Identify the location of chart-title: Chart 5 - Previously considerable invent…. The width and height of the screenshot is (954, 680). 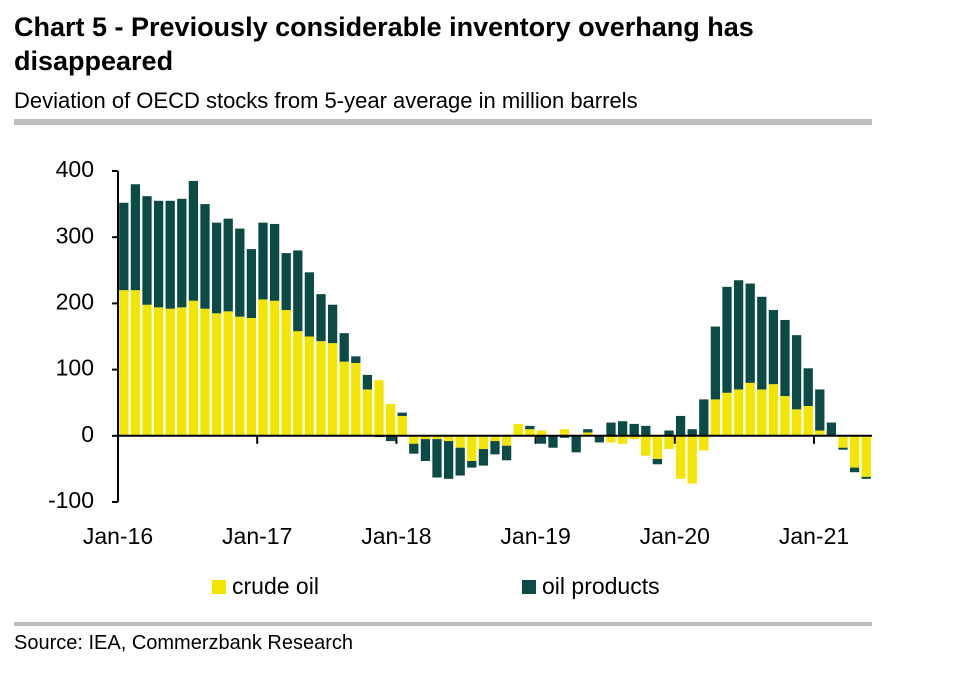
(384, 44).